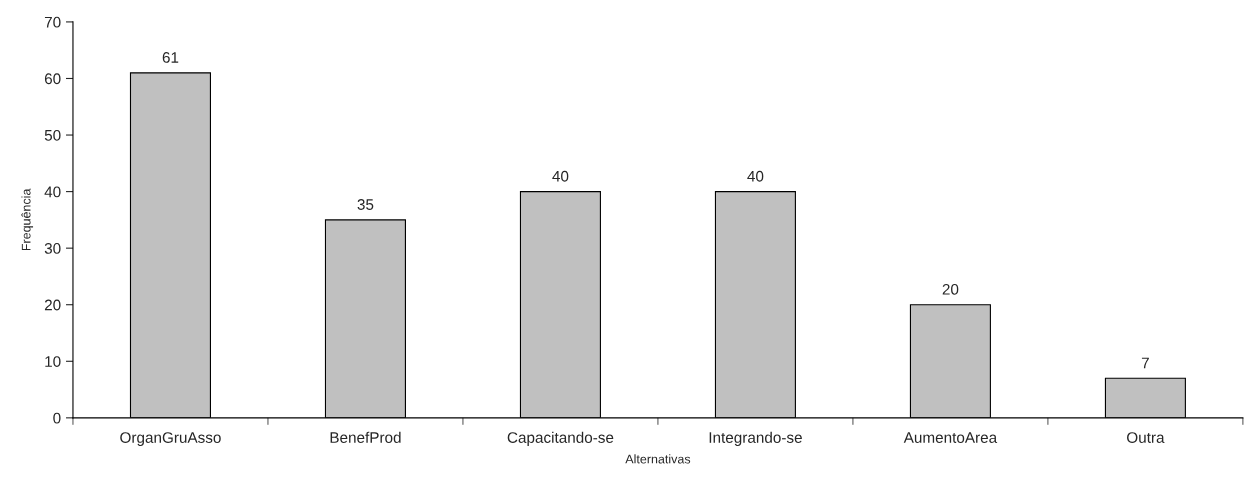  Describe the element at coordinates (52, 305) in the screenshot. I see `y-tick-label: 20` at that location.